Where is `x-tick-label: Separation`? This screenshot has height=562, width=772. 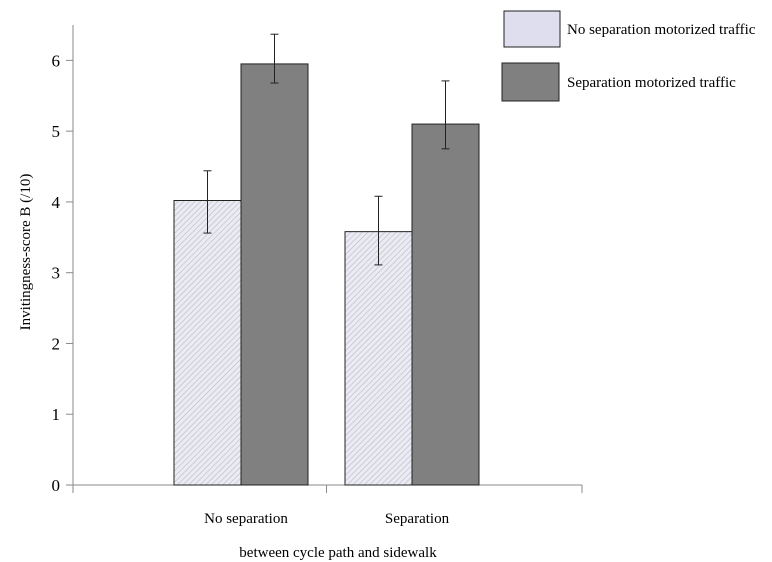
x-tick-label: Separation is located at coordinates (417, 519).